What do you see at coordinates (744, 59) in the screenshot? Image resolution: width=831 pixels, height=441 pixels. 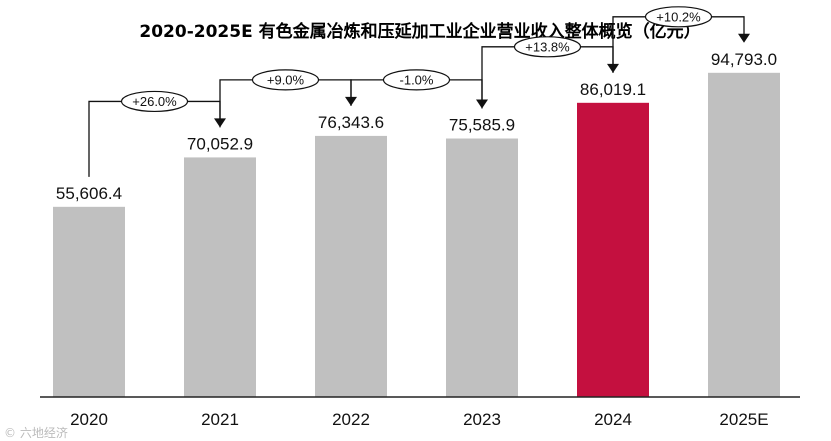 I see `value-label-2025e: 94,793.0` at bounding box center [744, 59].